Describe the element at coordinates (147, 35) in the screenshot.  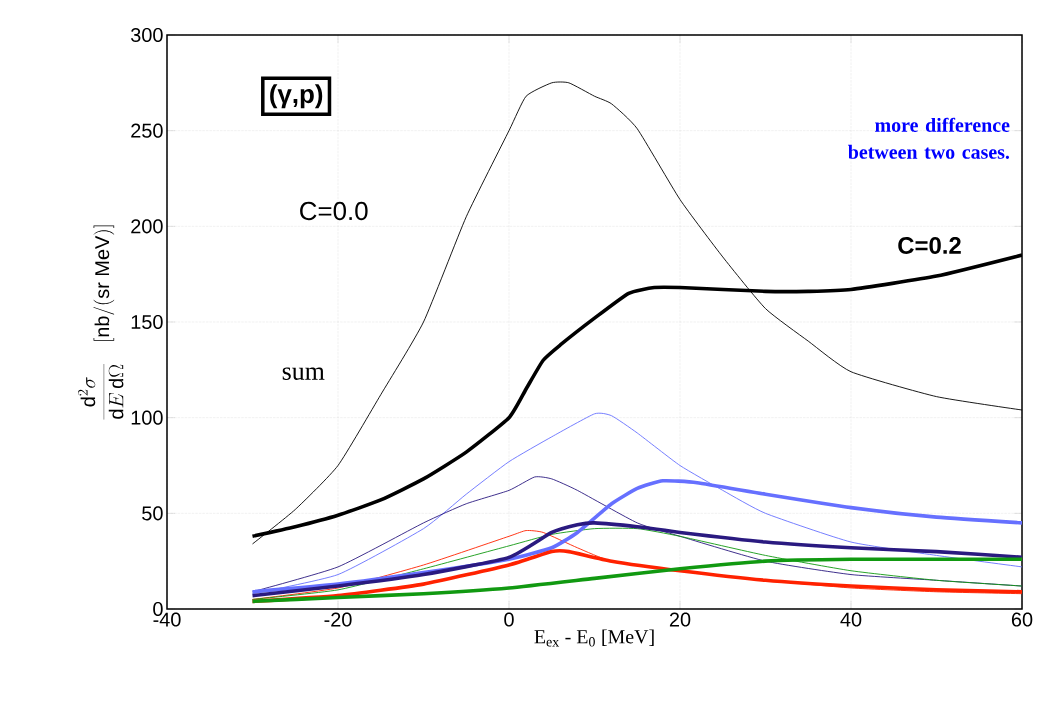
I see `y-tick-label: 300` at that location.